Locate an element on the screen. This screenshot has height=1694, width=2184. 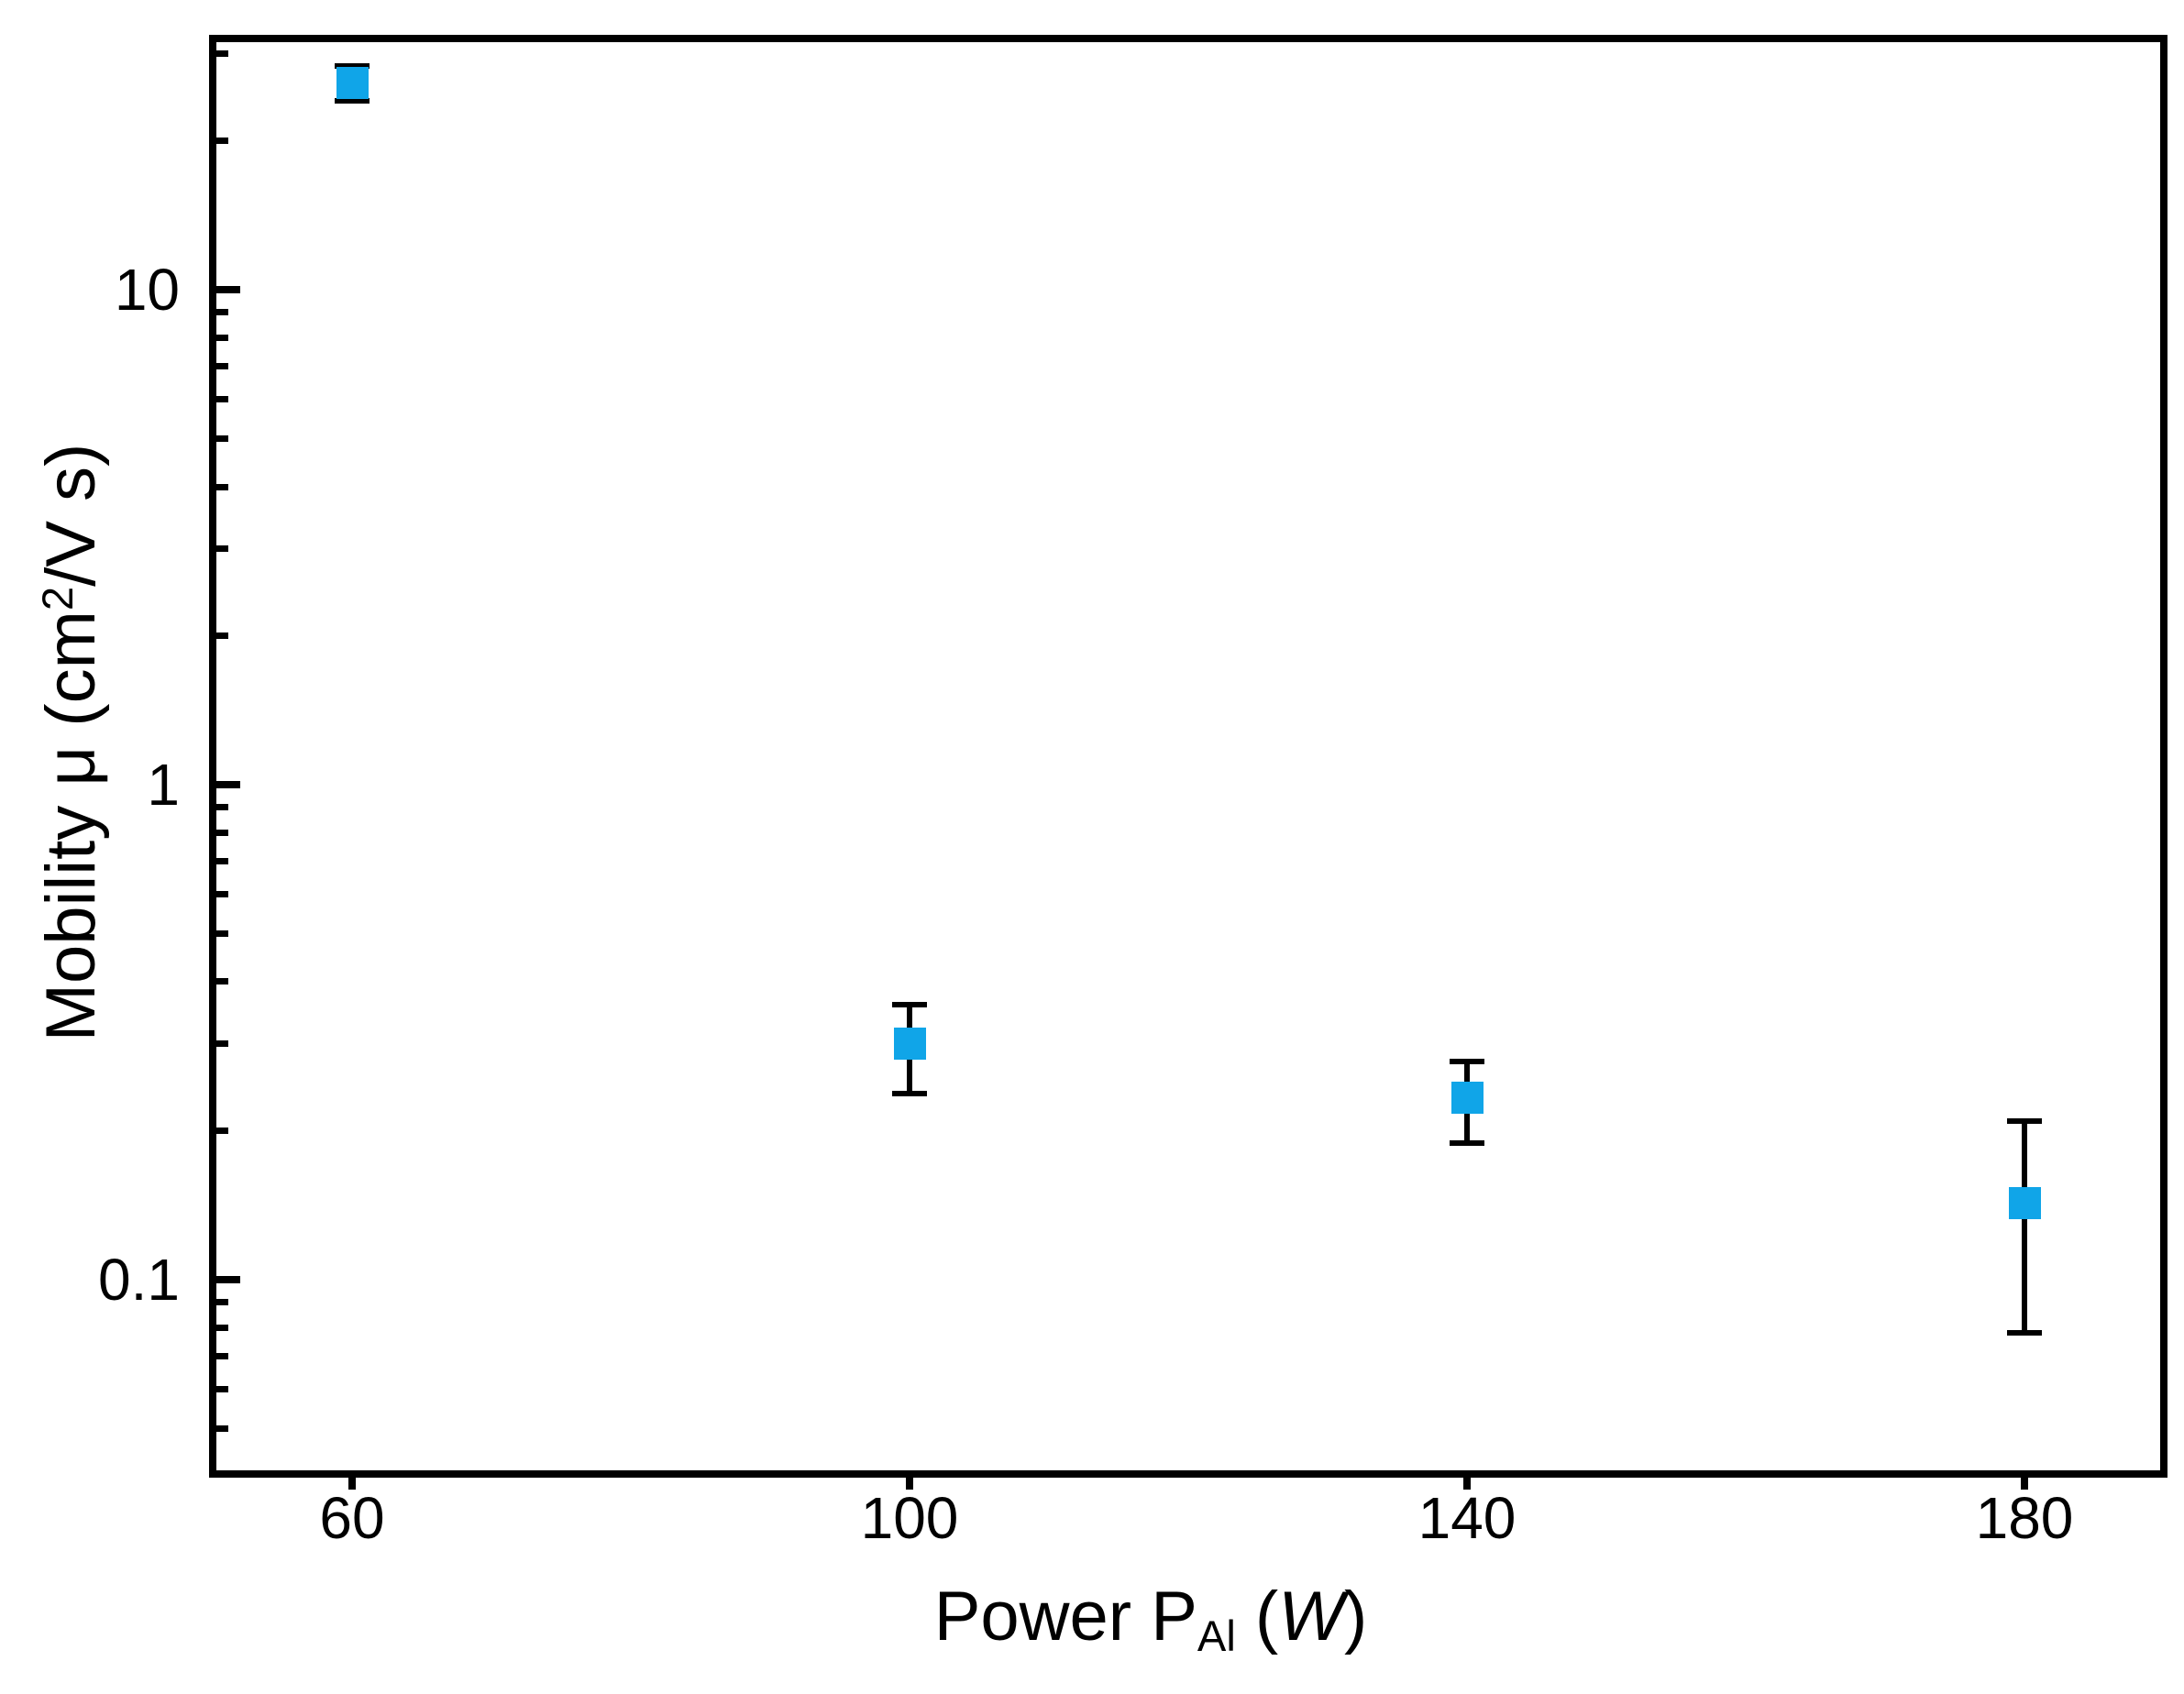
x-axis-tick-label: 100 is located at coordinates (909, 1518).